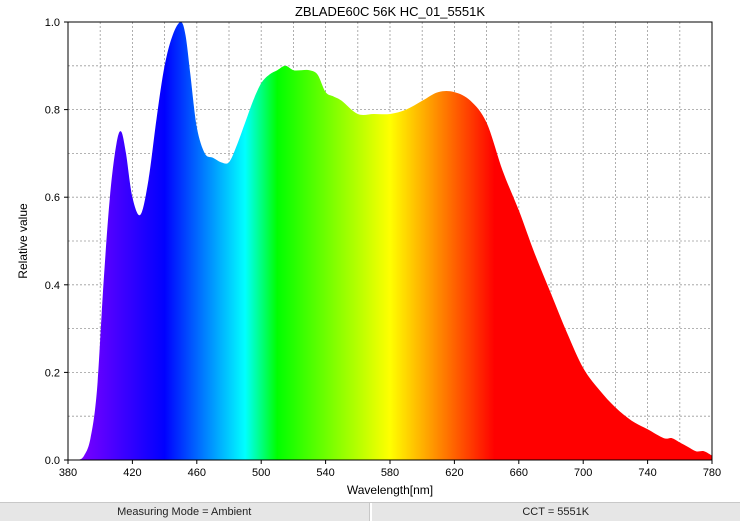 The width and height of the screenshot is (740, 521). Describe the element at coordinates (390, 11) in the screenshot. I see `chart-title: ZBLADE60C 56K HC_01_5551K` at that location.